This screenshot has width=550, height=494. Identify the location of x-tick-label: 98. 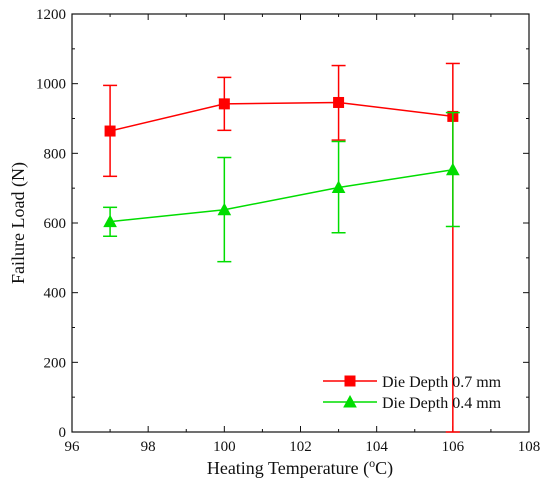
(148, 447).